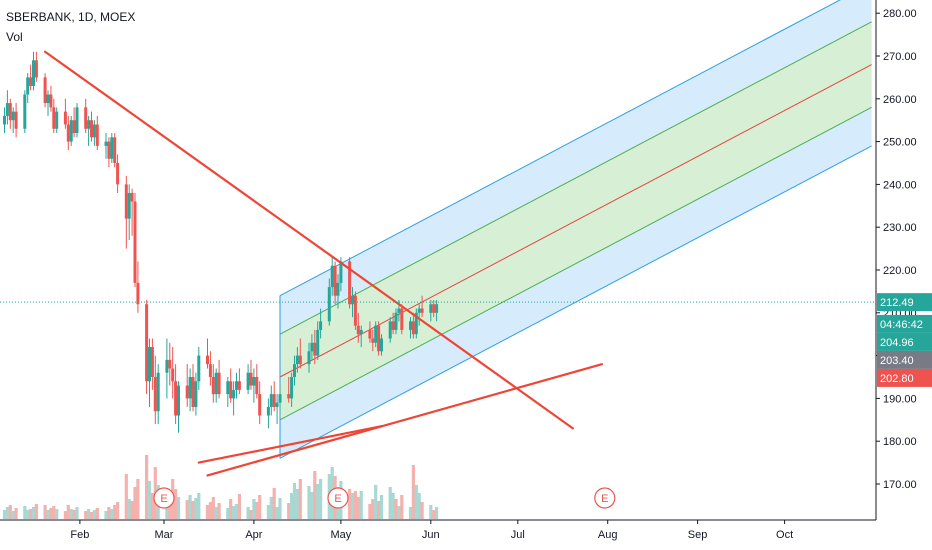 The width and height of the screenshot is (932, 550). I want to click on earnings-label: E, so click(604, 499).